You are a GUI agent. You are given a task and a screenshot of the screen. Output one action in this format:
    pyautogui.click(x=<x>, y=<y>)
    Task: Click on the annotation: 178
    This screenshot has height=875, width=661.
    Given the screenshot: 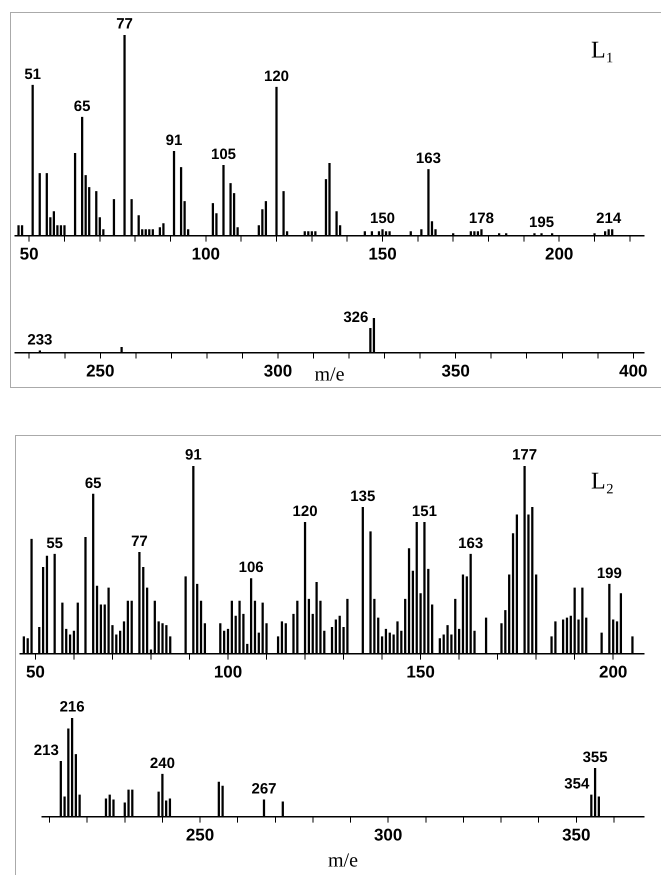 What is the action you would take?
    pyautogui.click(x=481, y=219)
    